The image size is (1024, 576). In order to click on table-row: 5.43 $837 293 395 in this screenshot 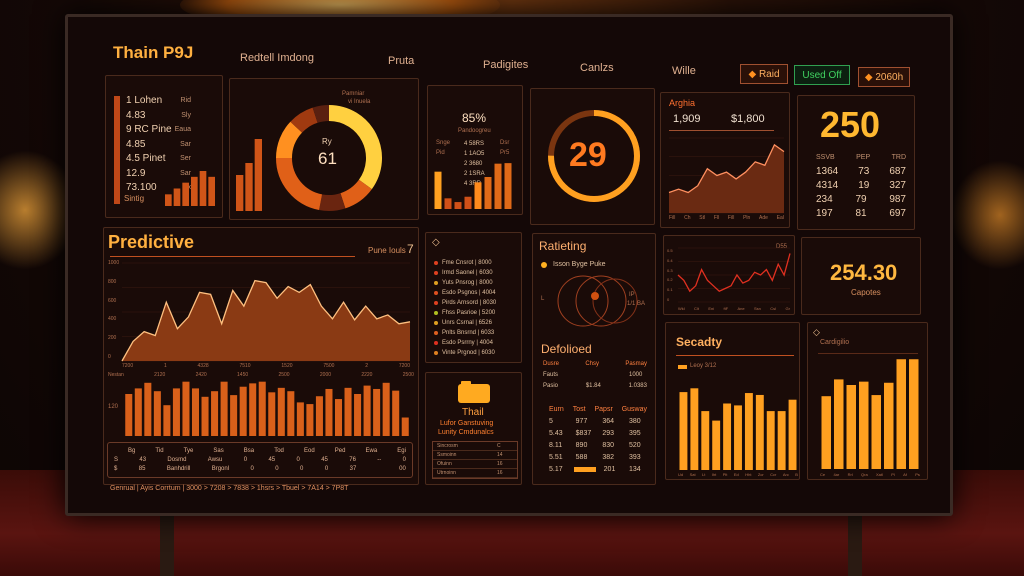, I will do `click(598, 434)`.